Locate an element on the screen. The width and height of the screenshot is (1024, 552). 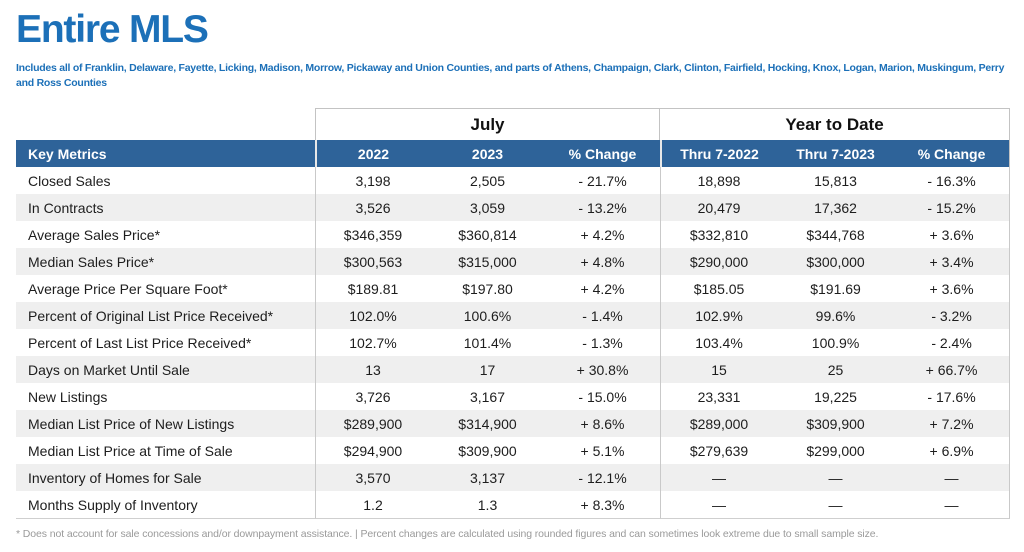
value-cell: 17 is located at coordinates (487, 370).